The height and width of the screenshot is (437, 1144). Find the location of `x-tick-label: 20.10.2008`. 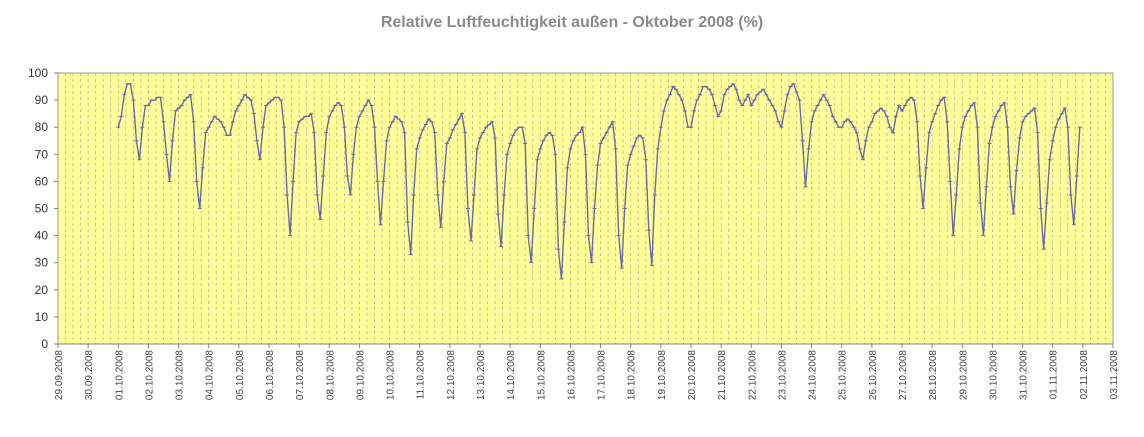

x-tick-label: 20.10.2008 is located at coordinates (692, 375).